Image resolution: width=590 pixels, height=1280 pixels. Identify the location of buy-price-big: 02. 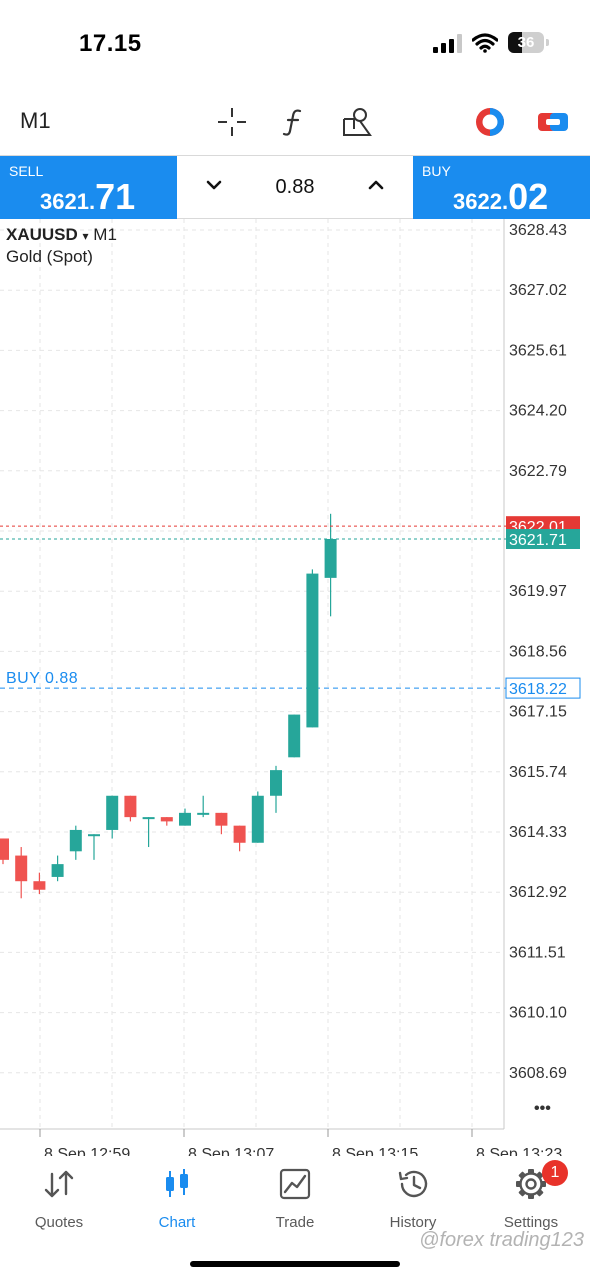
(528, 196).